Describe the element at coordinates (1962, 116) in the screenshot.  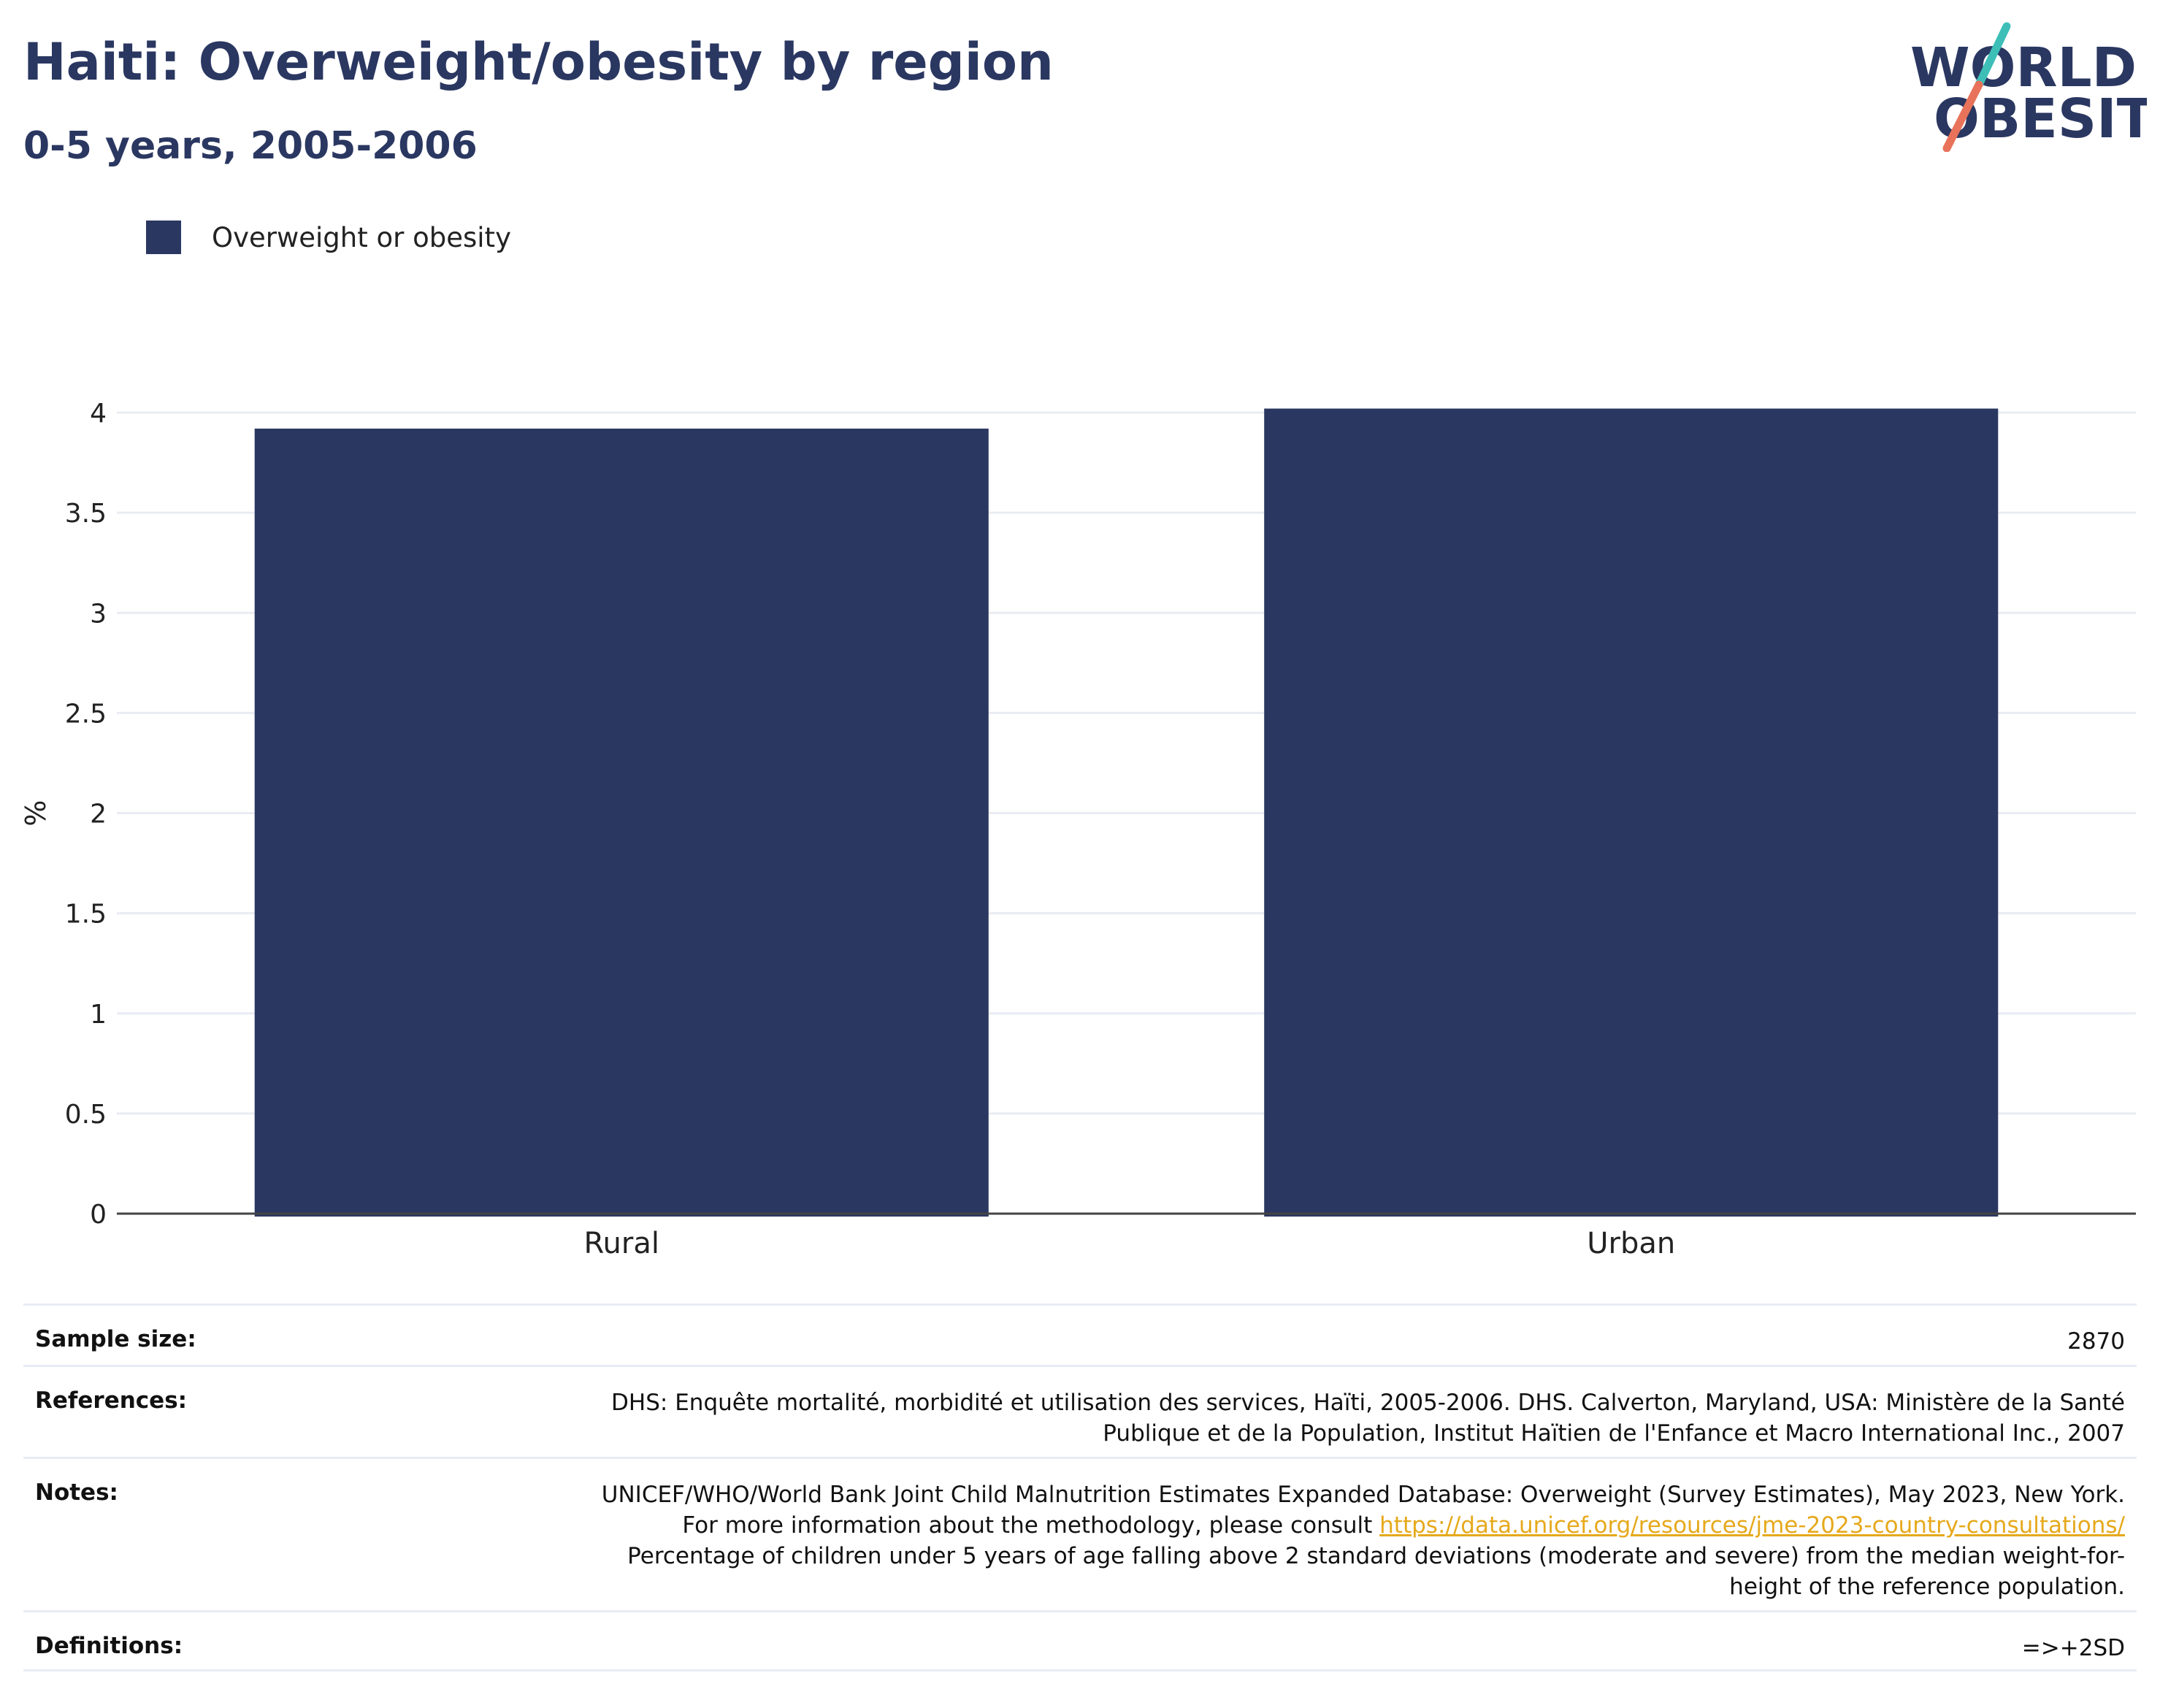
I see `logo-slash-bottom` at that location.